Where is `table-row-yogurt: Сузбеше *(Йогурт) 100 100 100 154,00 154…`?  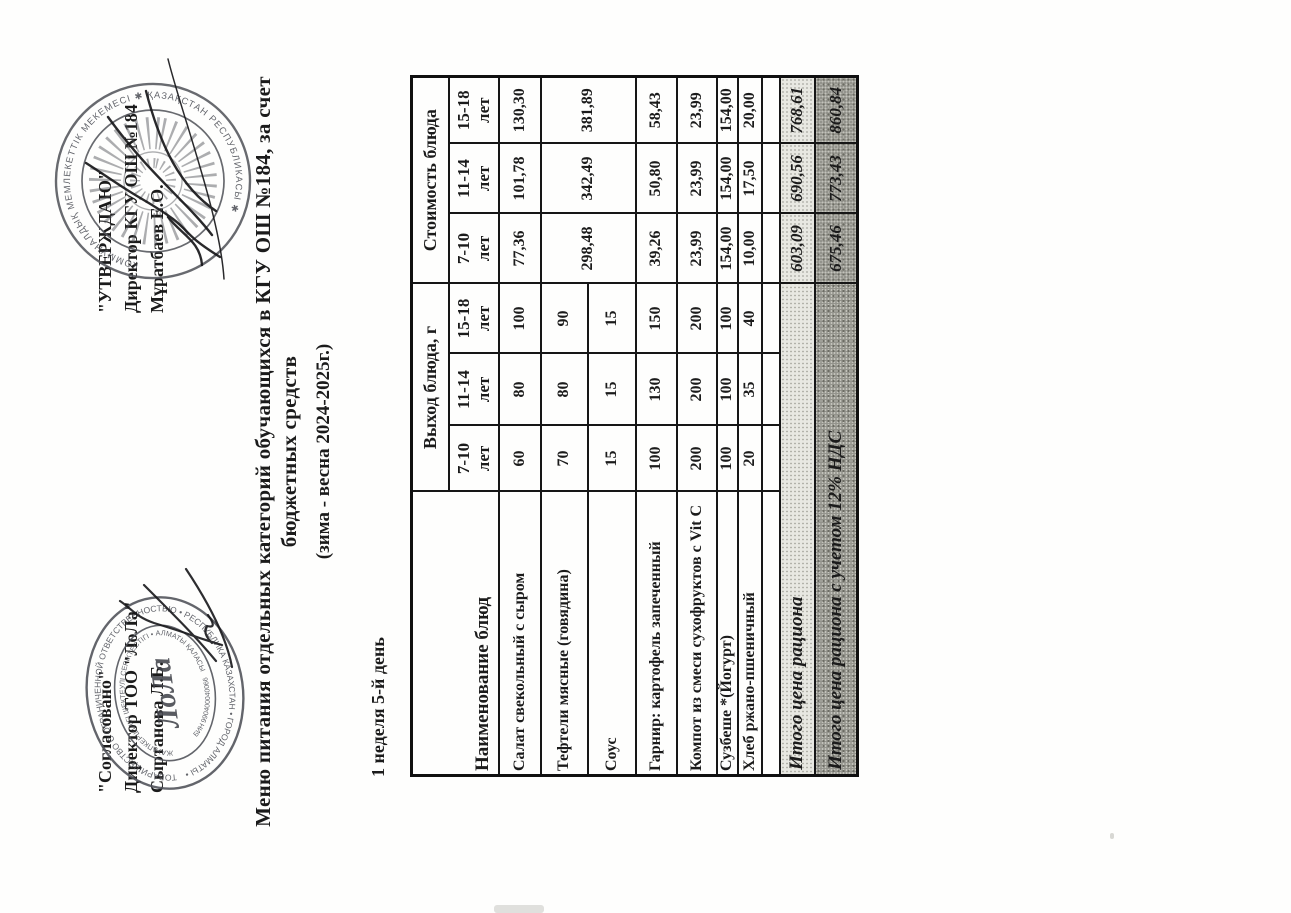 table-row-yogurt: Сузбеше *(Йогурт) 100 100 100 154,00 154… is located at coordinates (727, 426).